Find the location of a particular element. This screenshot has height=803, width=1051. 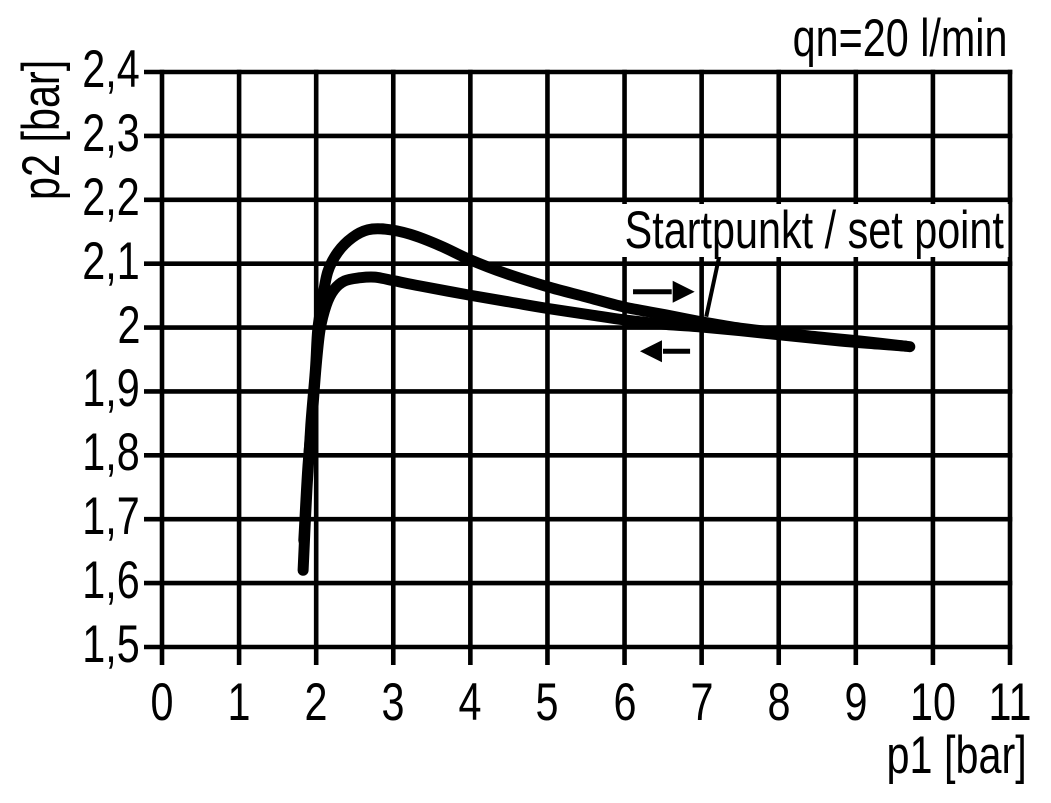

y-tick-label: 1,5 is located at coordinates (111, 644).